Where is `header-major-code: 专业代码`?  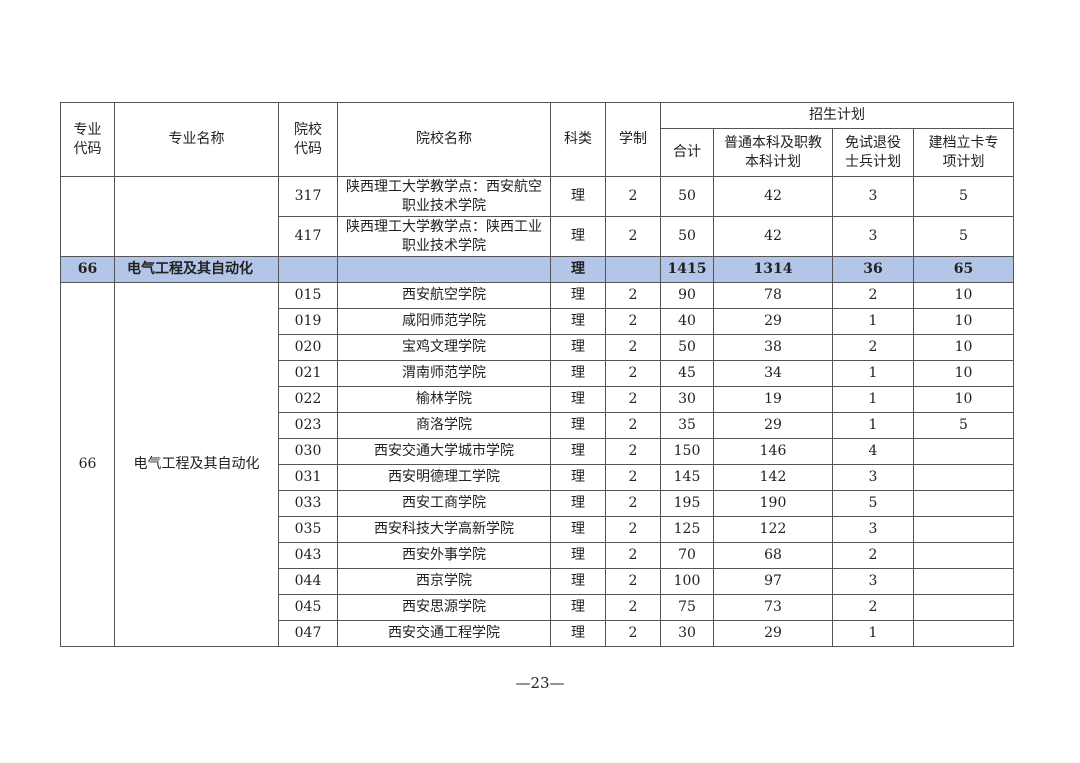
header-major-code: 专业代码 is located at coordinates (87, 139).